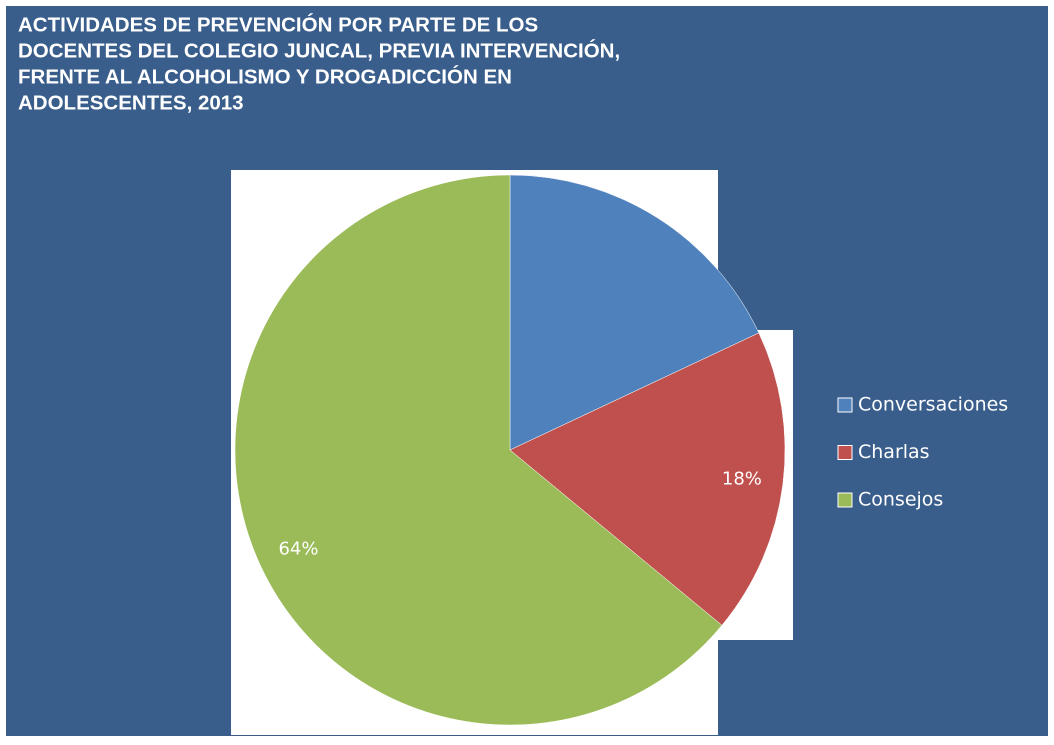 This screenshot has width=1054, height=745. What do you see at coordinates (894, 452) in the screenshot?
I see `legend-label: Charlas` at bounding box center [894, 452].